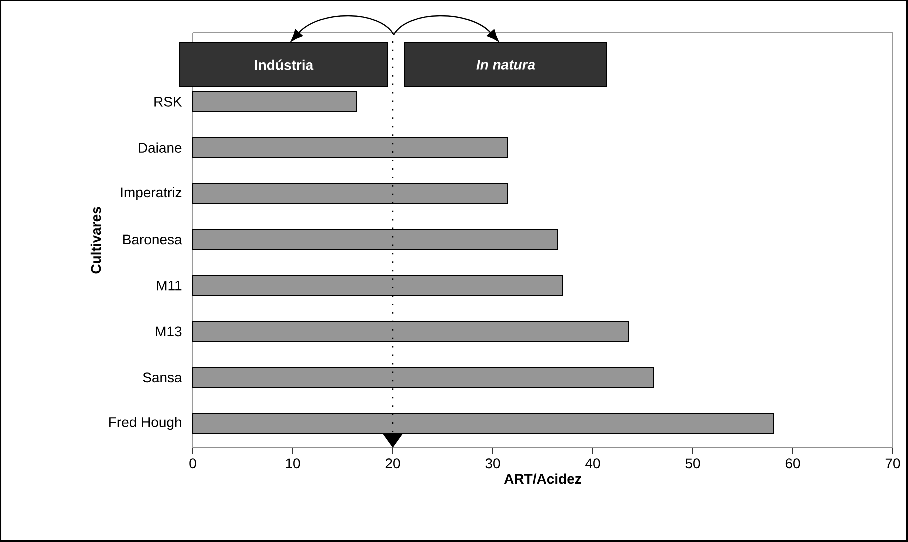 Image resolution: width=908 pixels, height=542 pixels. What do you see at coordinates (169, 285) in the screenshot?
I see `y-tick-label: M11` at bounding box center [169, 285].